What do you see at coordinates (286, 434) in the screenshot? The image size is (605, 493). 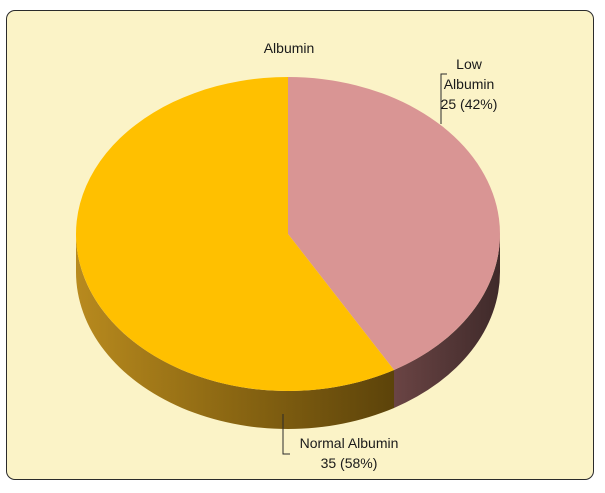 I see `leader-line-normal` at bounding box center [286, 434].